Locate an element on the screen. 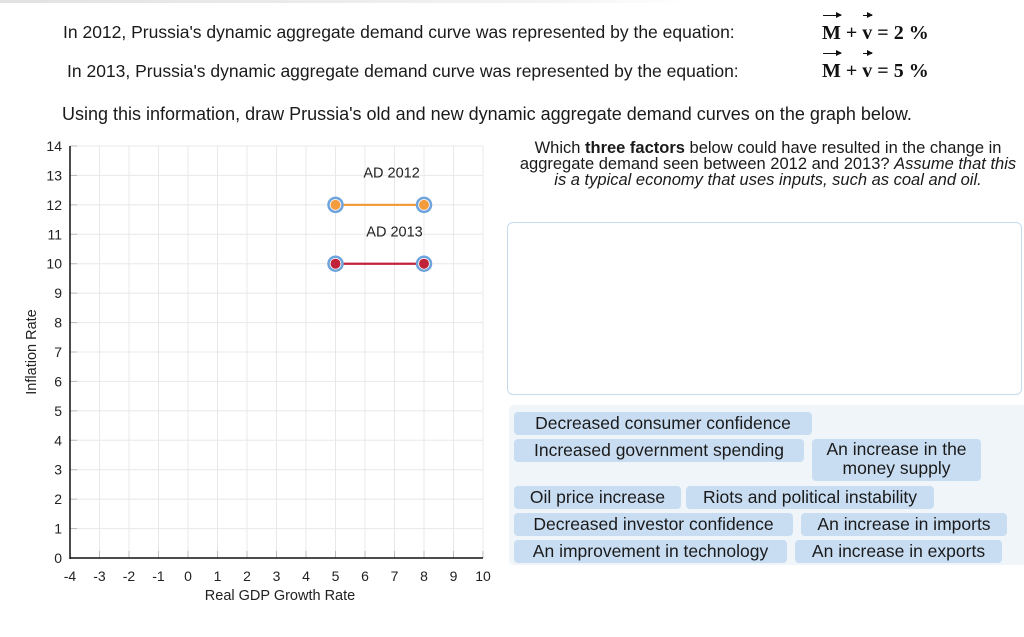 This screenshot has height=637, width=1024. equation-2012: M + v = 2 % is located at coordinates (875, 28).